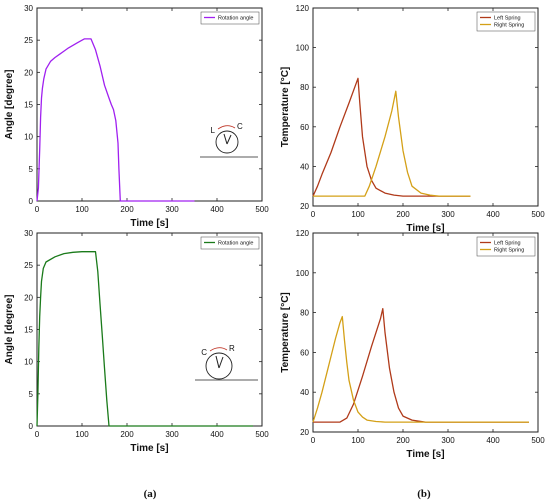  What do you see at coordinates (509, 26) in the screenshot?
I see `legend-label: Right Spring` at bounding box center [509, 26].